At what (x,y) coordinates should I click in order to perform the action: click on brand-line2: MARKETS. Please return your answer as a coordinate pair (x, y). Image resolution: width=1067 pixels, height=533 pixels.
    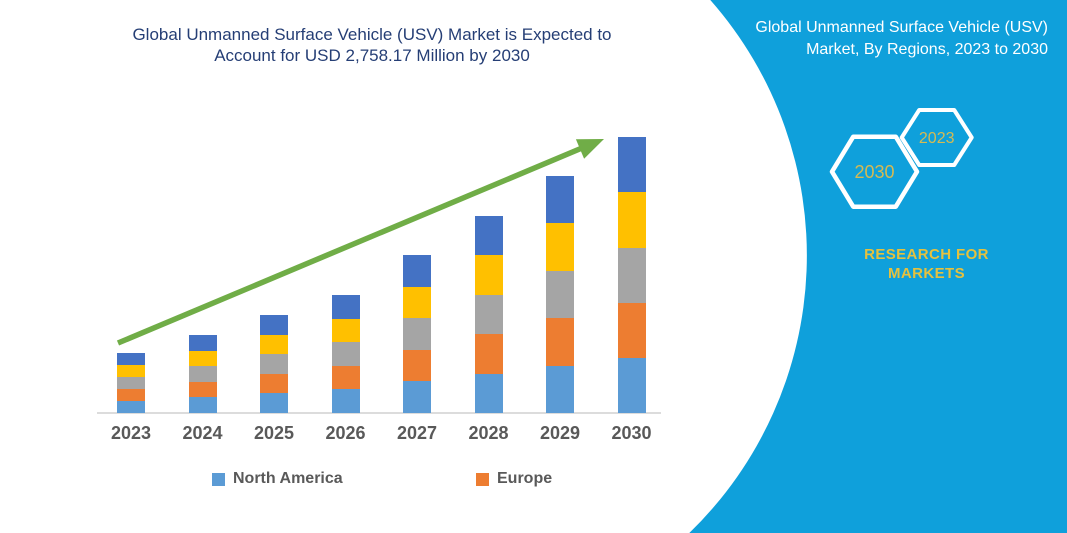
    Looking at the image, I should click on (926, 273).